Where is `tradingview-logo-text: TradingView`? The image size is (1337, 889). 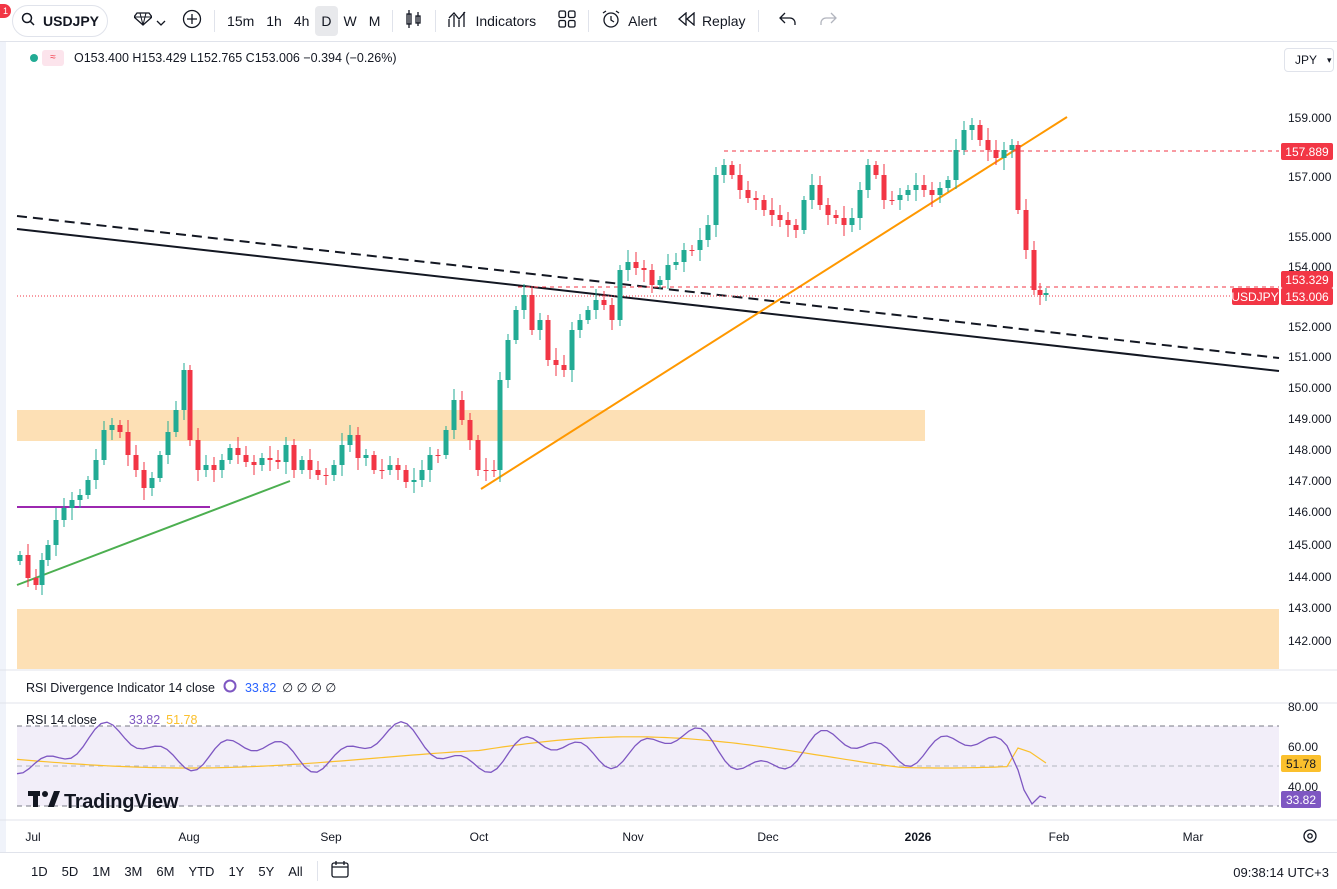 tradingview-logo-text: TradingView is located at coordinates (121, 801).